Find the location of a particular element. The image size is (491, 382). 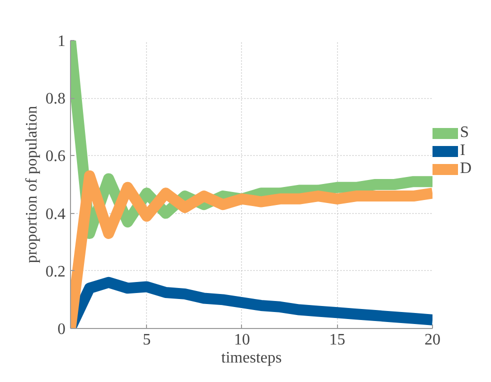

y-tick-label: 0.8 is located at coordinates (56, 99).